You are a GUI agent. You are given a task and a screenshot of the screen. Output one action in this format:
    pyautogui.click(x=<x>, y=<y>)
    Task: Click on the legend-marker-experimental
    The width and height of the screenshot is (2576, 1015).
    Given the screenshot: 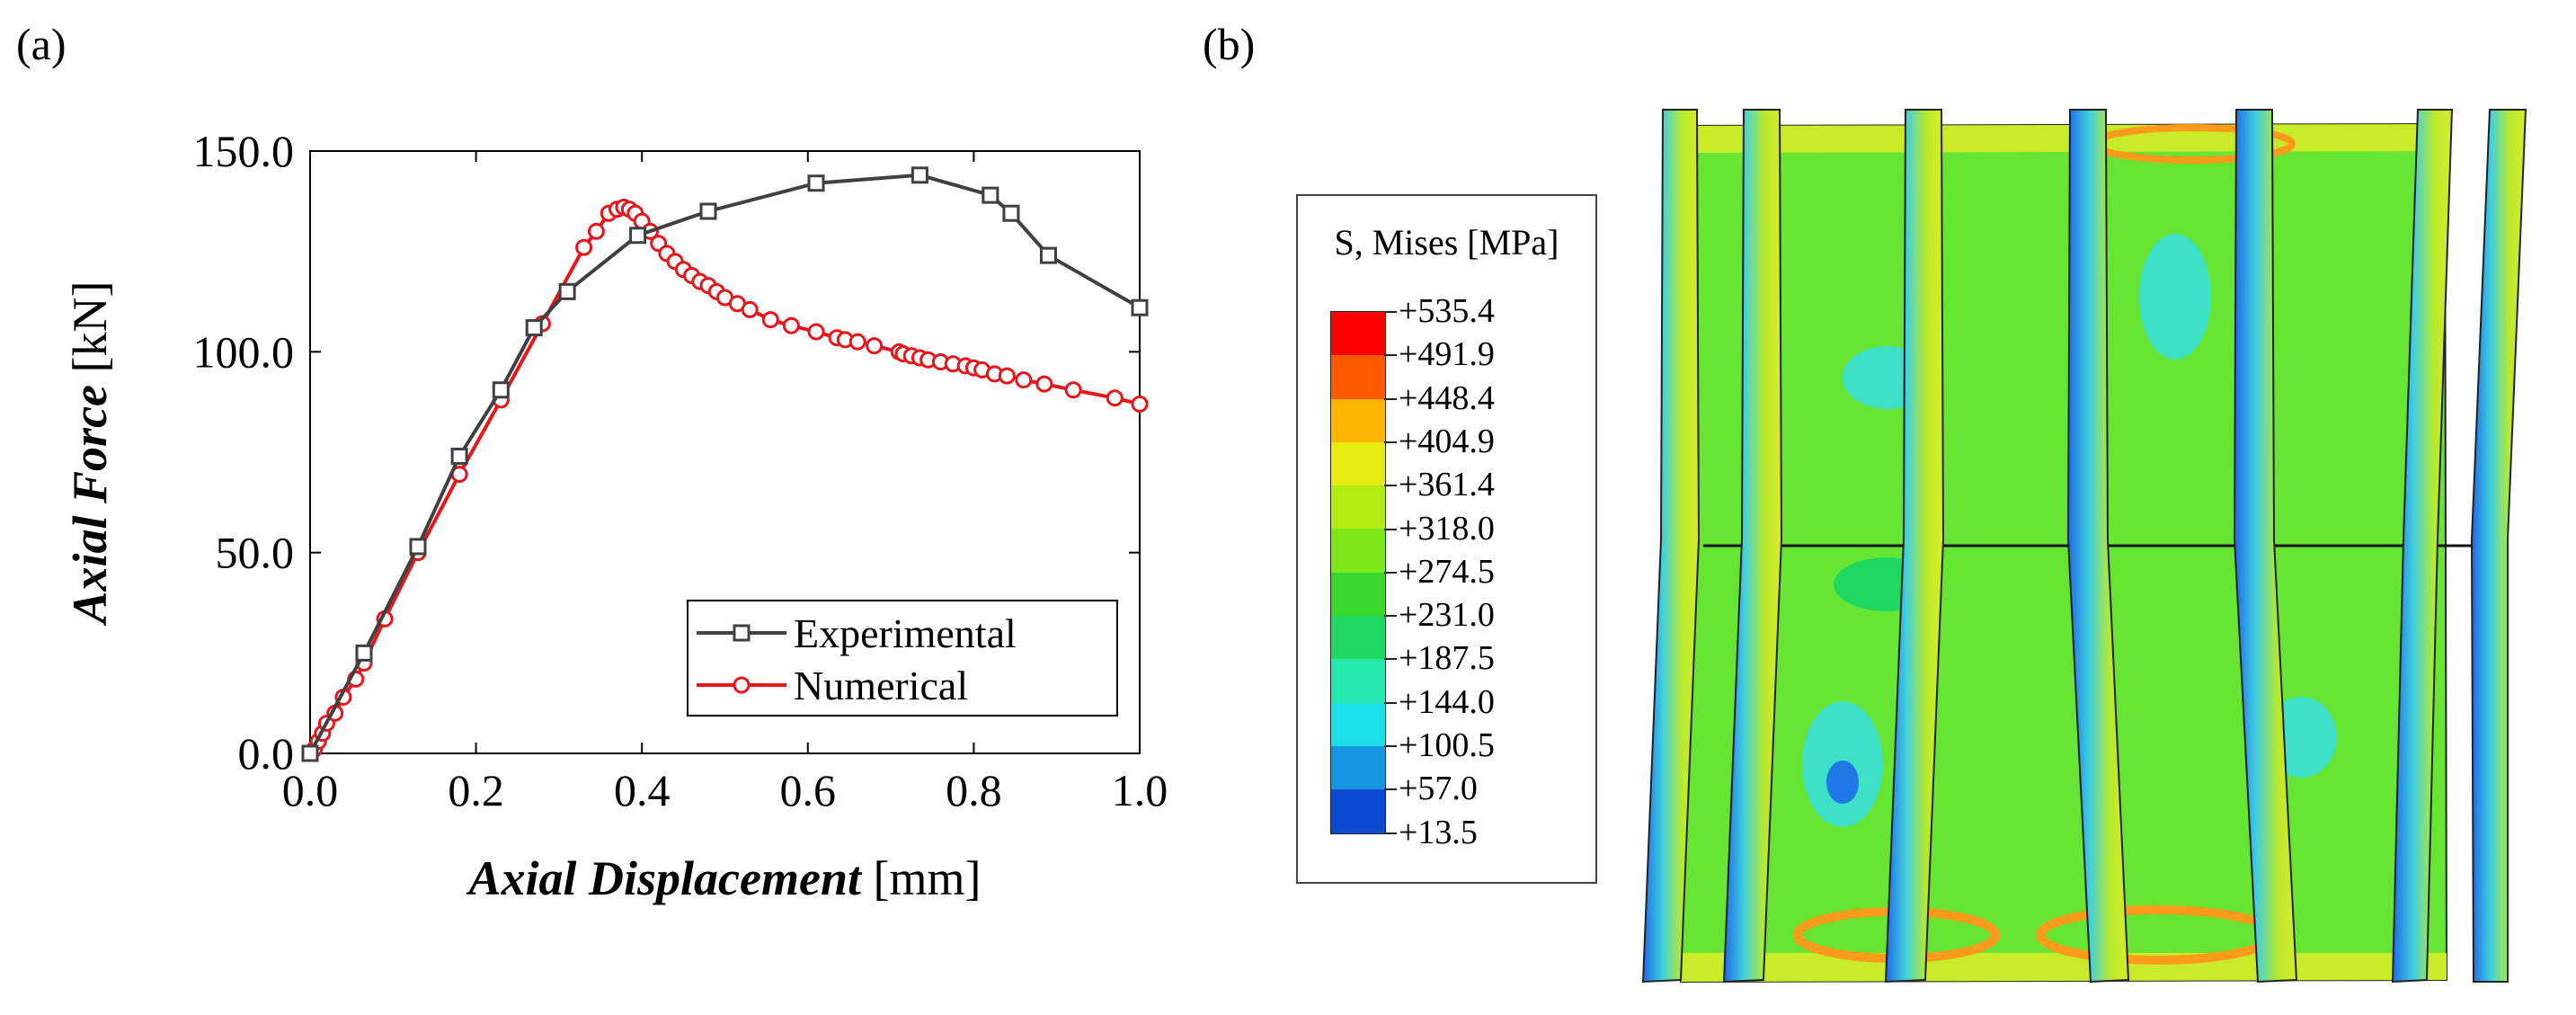 What is the action you would take?
    pyautogui.click(x=742, y=633)
    